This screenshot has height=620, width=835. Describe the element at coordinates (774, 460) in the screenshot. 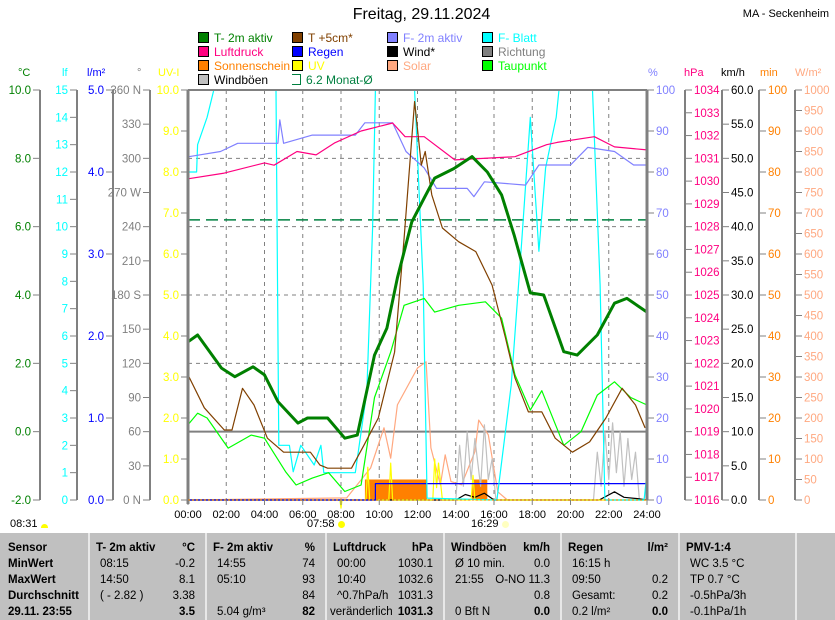

I see `axis-label-min: 10` at that location.